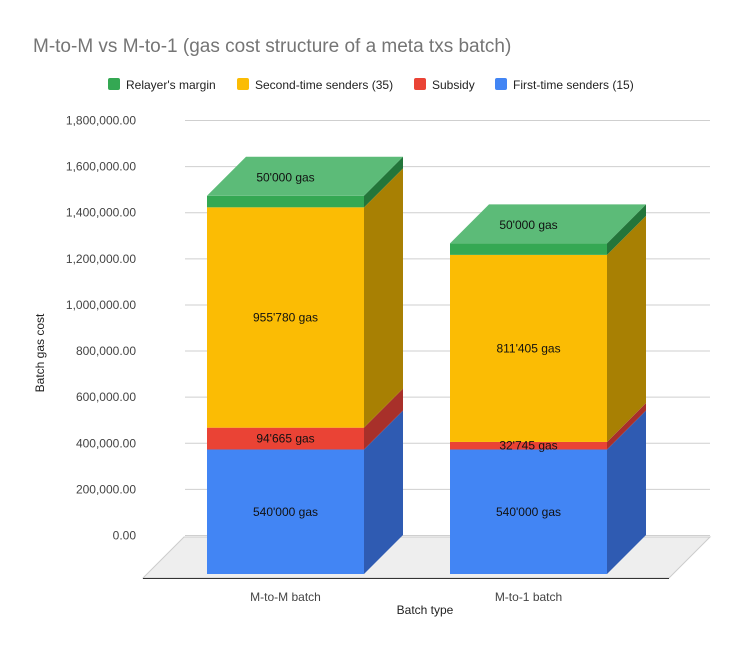 The image size is (743, 651). Describe the element at coordinates (101, 213) in the screenshot. I see `y-tick-label: 1,400,000.00` at that location.